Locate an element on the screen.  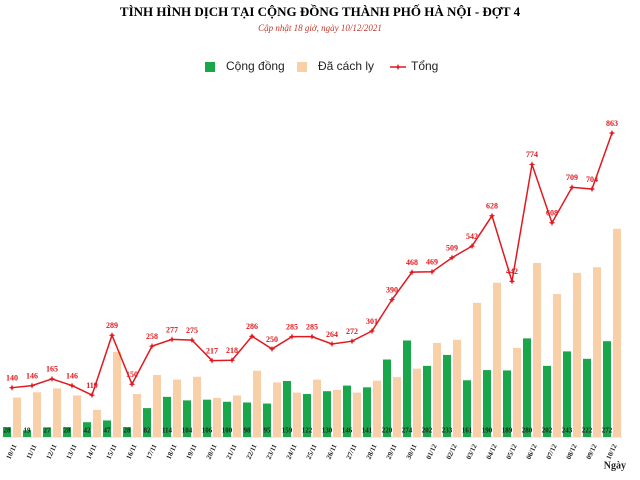
x-tick-label: 15/11 is located at coordinates (112, 452).